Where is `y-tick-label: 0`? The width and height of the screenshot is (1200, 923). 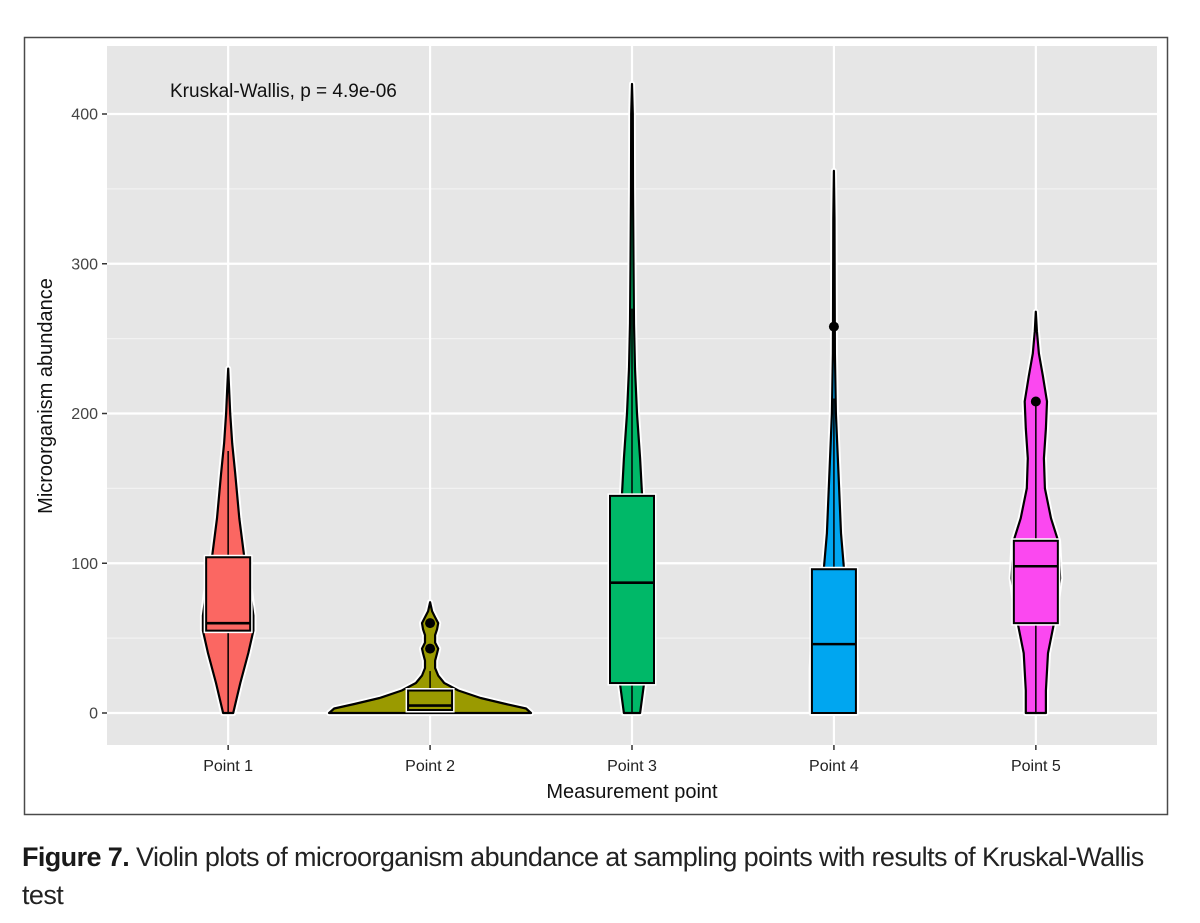
y-tick-label: 0 is located at coordinates (93, 714).